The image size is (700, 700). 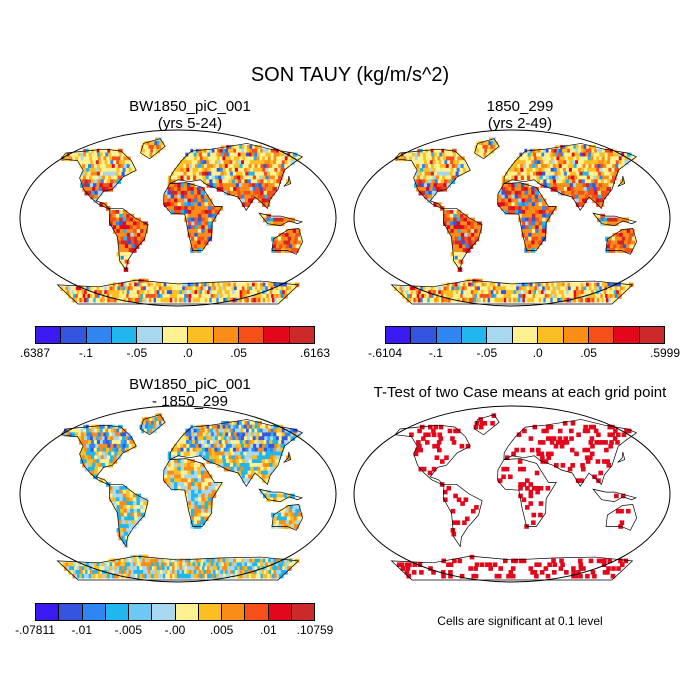 What do you see at coordinates (280, 612) in the screenshot?
I see `colorbar-segment` at bounding box center [280, 612].